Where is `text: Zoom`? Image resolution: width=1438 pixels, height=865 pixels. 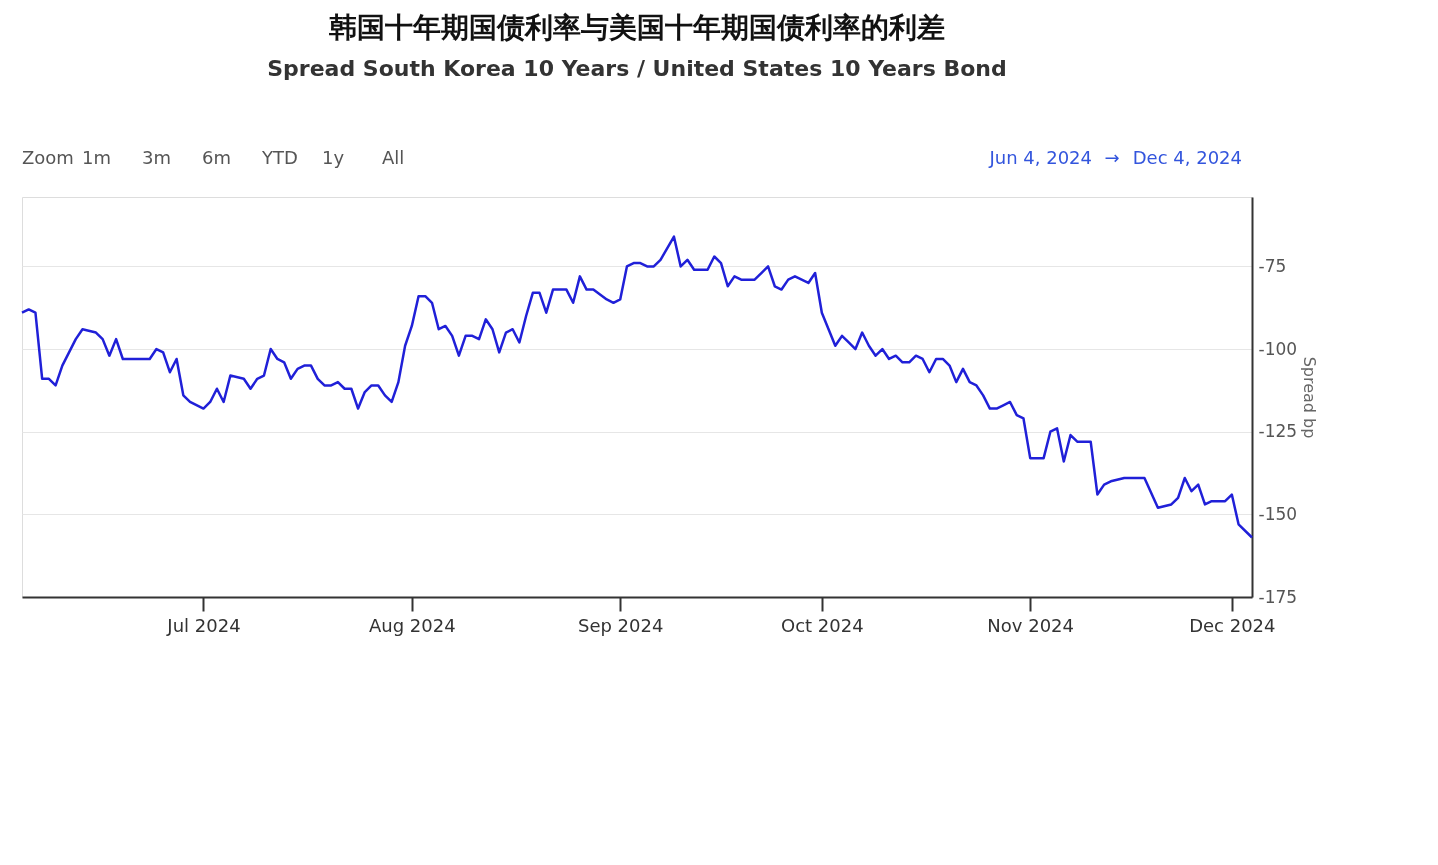
text: Zoom is located at coordinates (48, 157).